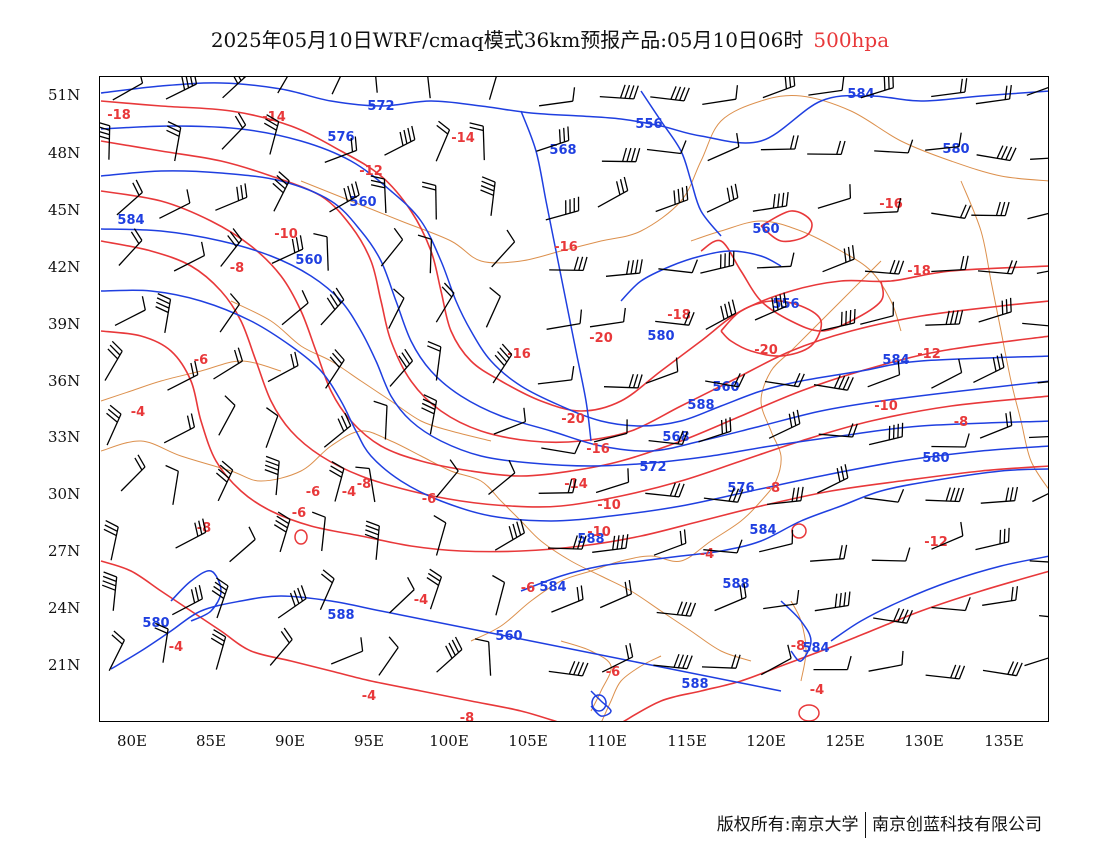 This screenshot has width=1100, height=850. Describe the element at coordinates (64, 381) in the screenshot. I see `y-tick-label: 36N` at that location.